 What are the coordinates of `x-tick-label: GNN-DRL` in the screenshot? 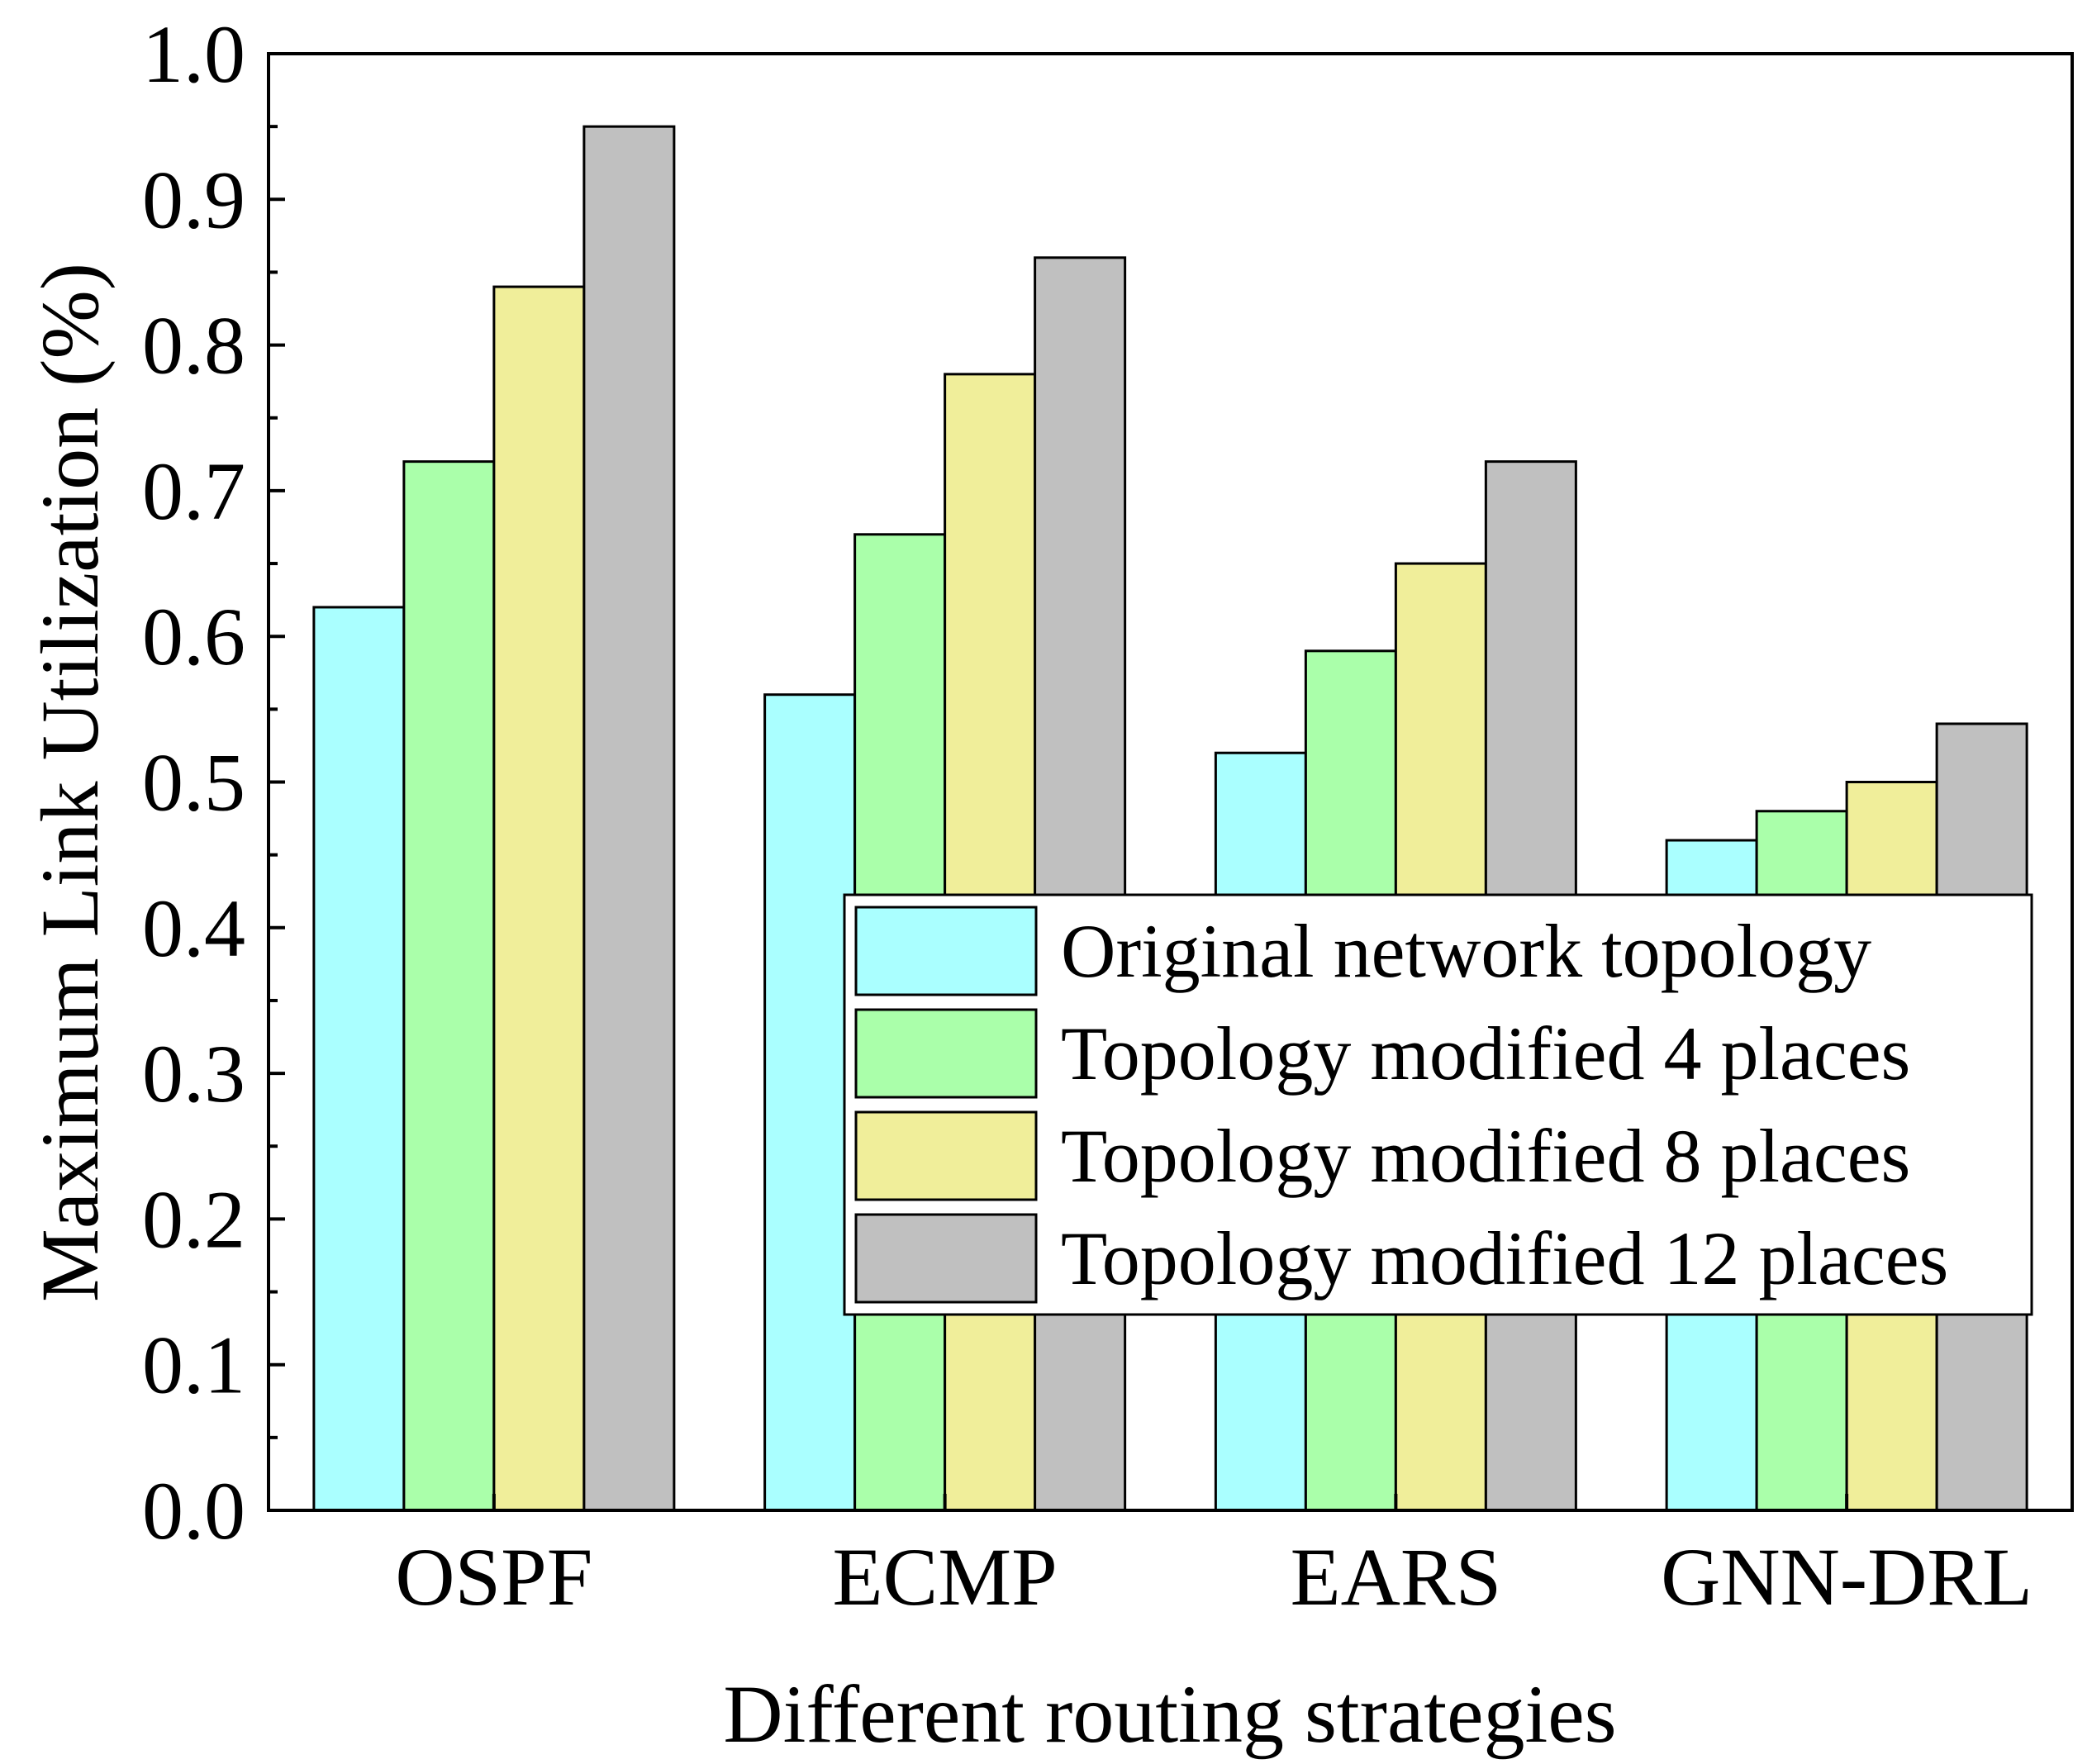 It's located at (1847, 1577).